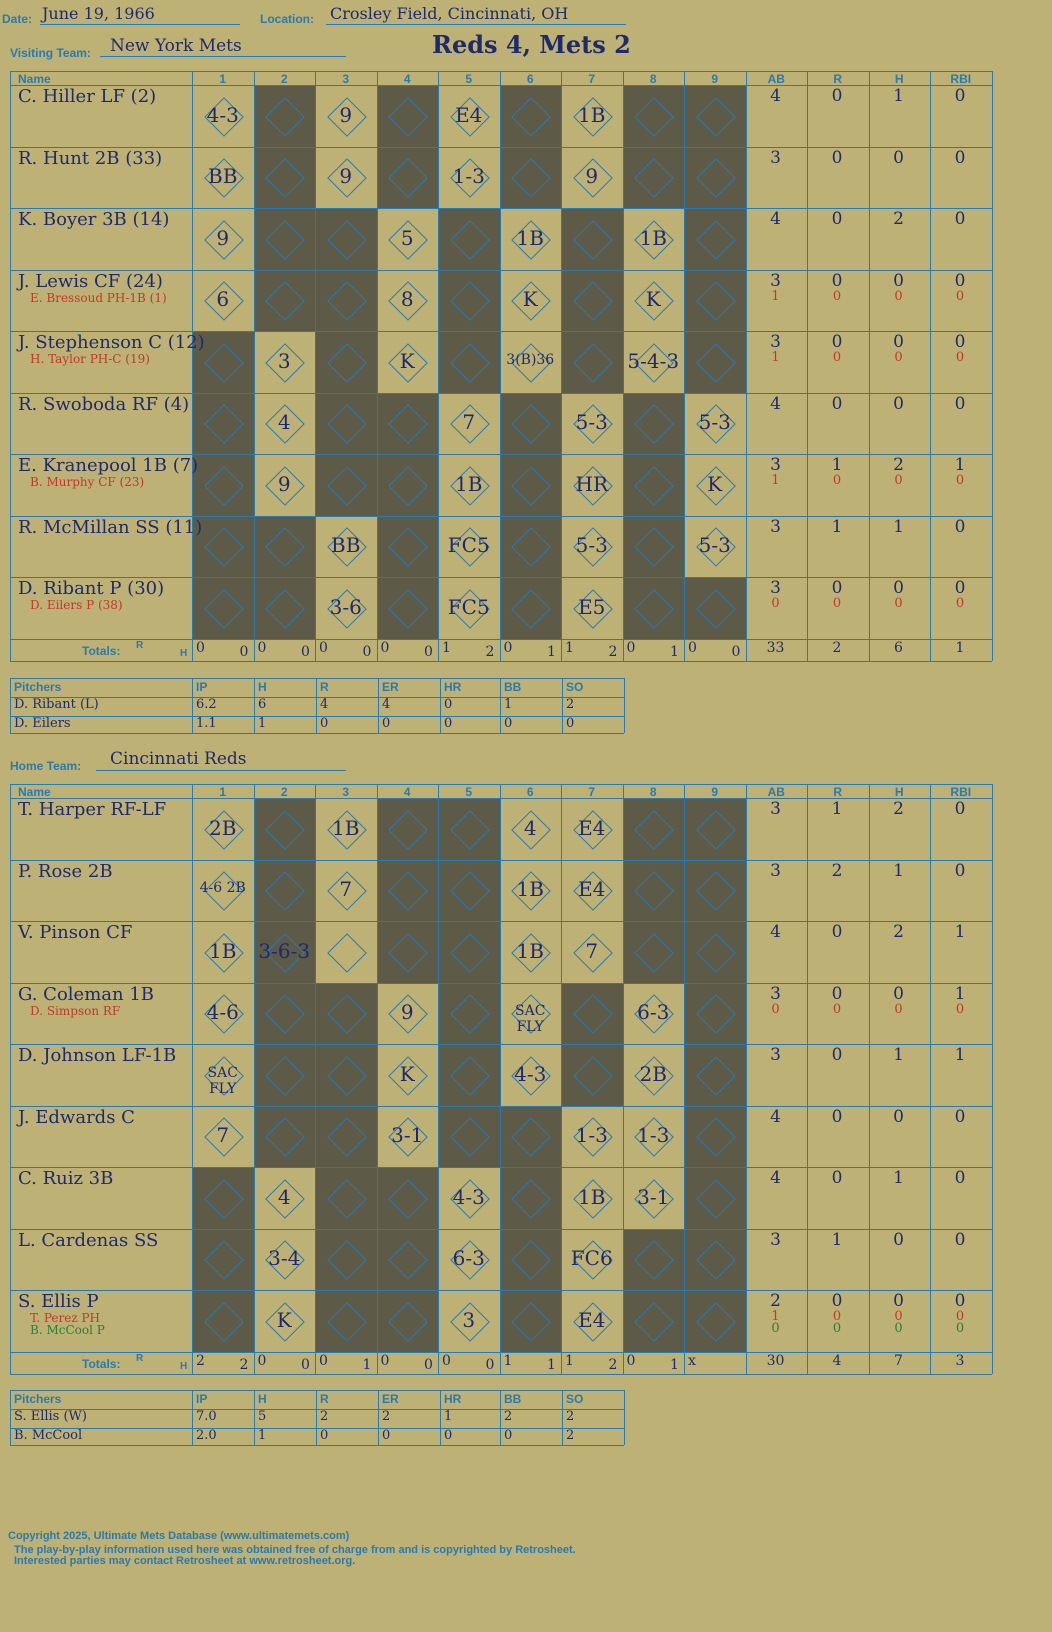 The height and width of the screenshot is (1632, 1052). Describe the element at coordinates (960, 1360) in the screenshot. I see `total-rbi: 3` at that location.